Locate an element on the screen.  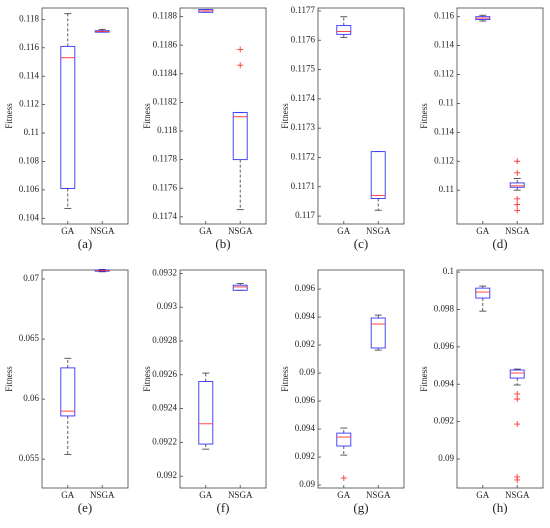
y-tick-label: 0.1178 is located at coordinates (165, 159).